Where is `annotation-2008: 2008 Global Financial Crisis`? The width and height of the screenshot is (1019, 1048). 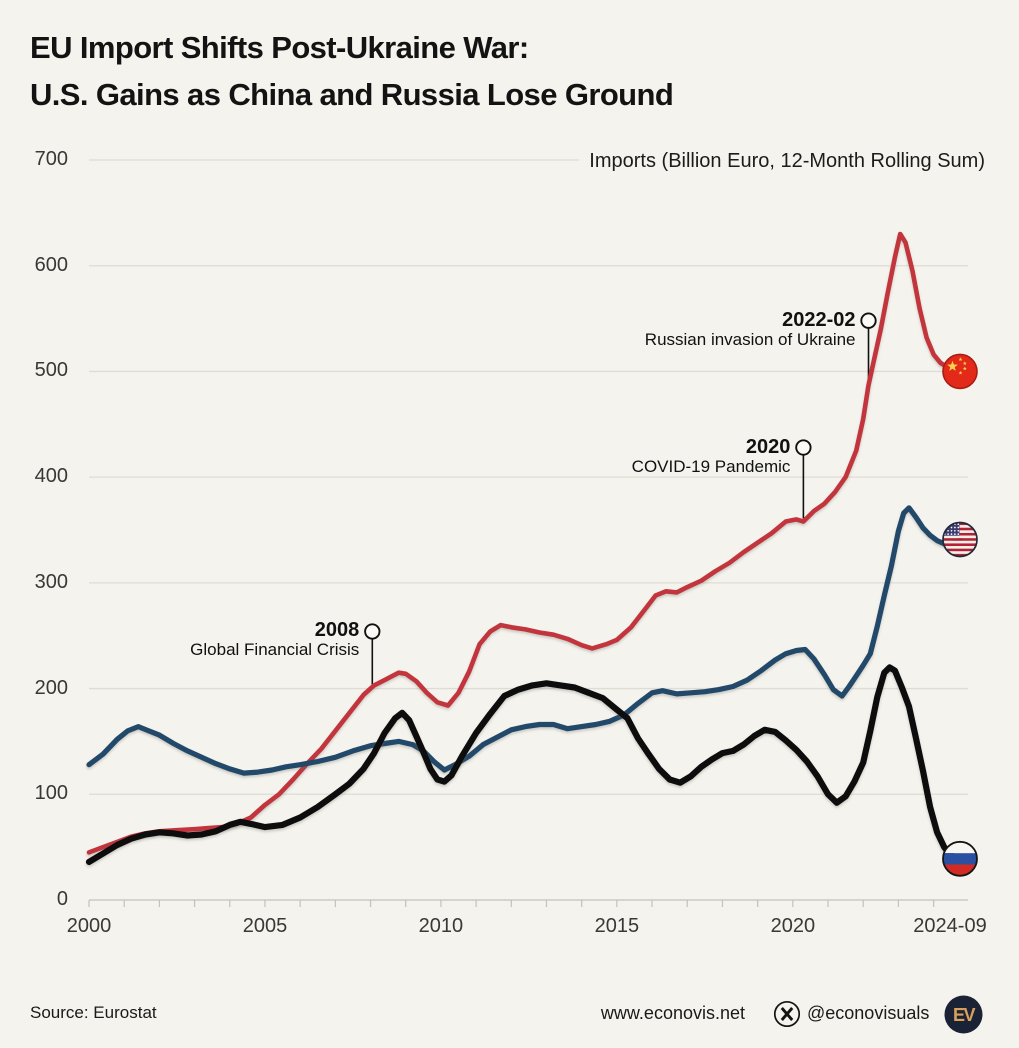 annotation-2008: 2008 Global Financial Crisis is located at coordinates (274, 639).